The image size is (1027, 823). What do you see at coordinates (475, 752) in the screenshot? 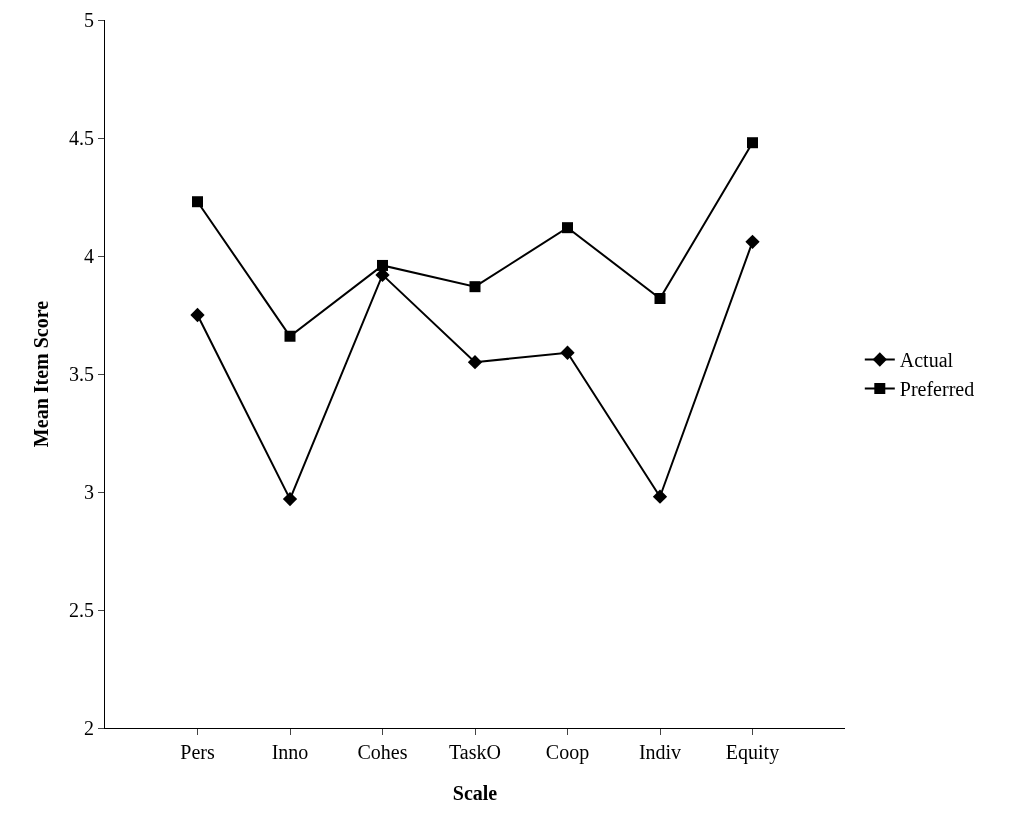
I see `x-tick-label: TaskO` at bounding box center [475, 752].